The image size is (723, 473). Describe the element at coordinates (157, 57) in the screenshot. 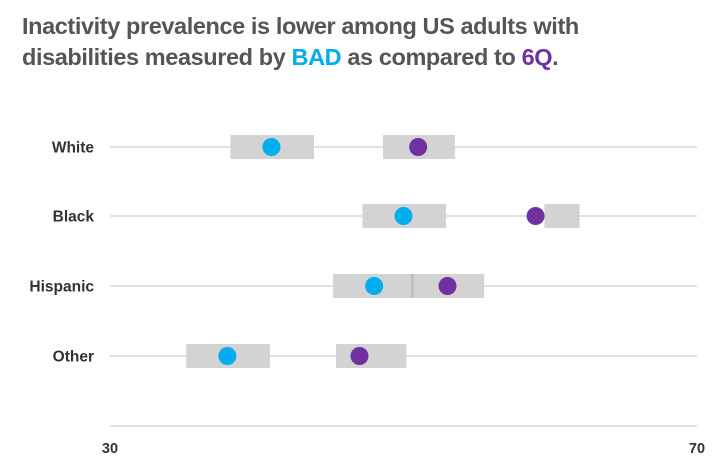

I see `title-line-2-prefix: disabilities measured by` at that location.